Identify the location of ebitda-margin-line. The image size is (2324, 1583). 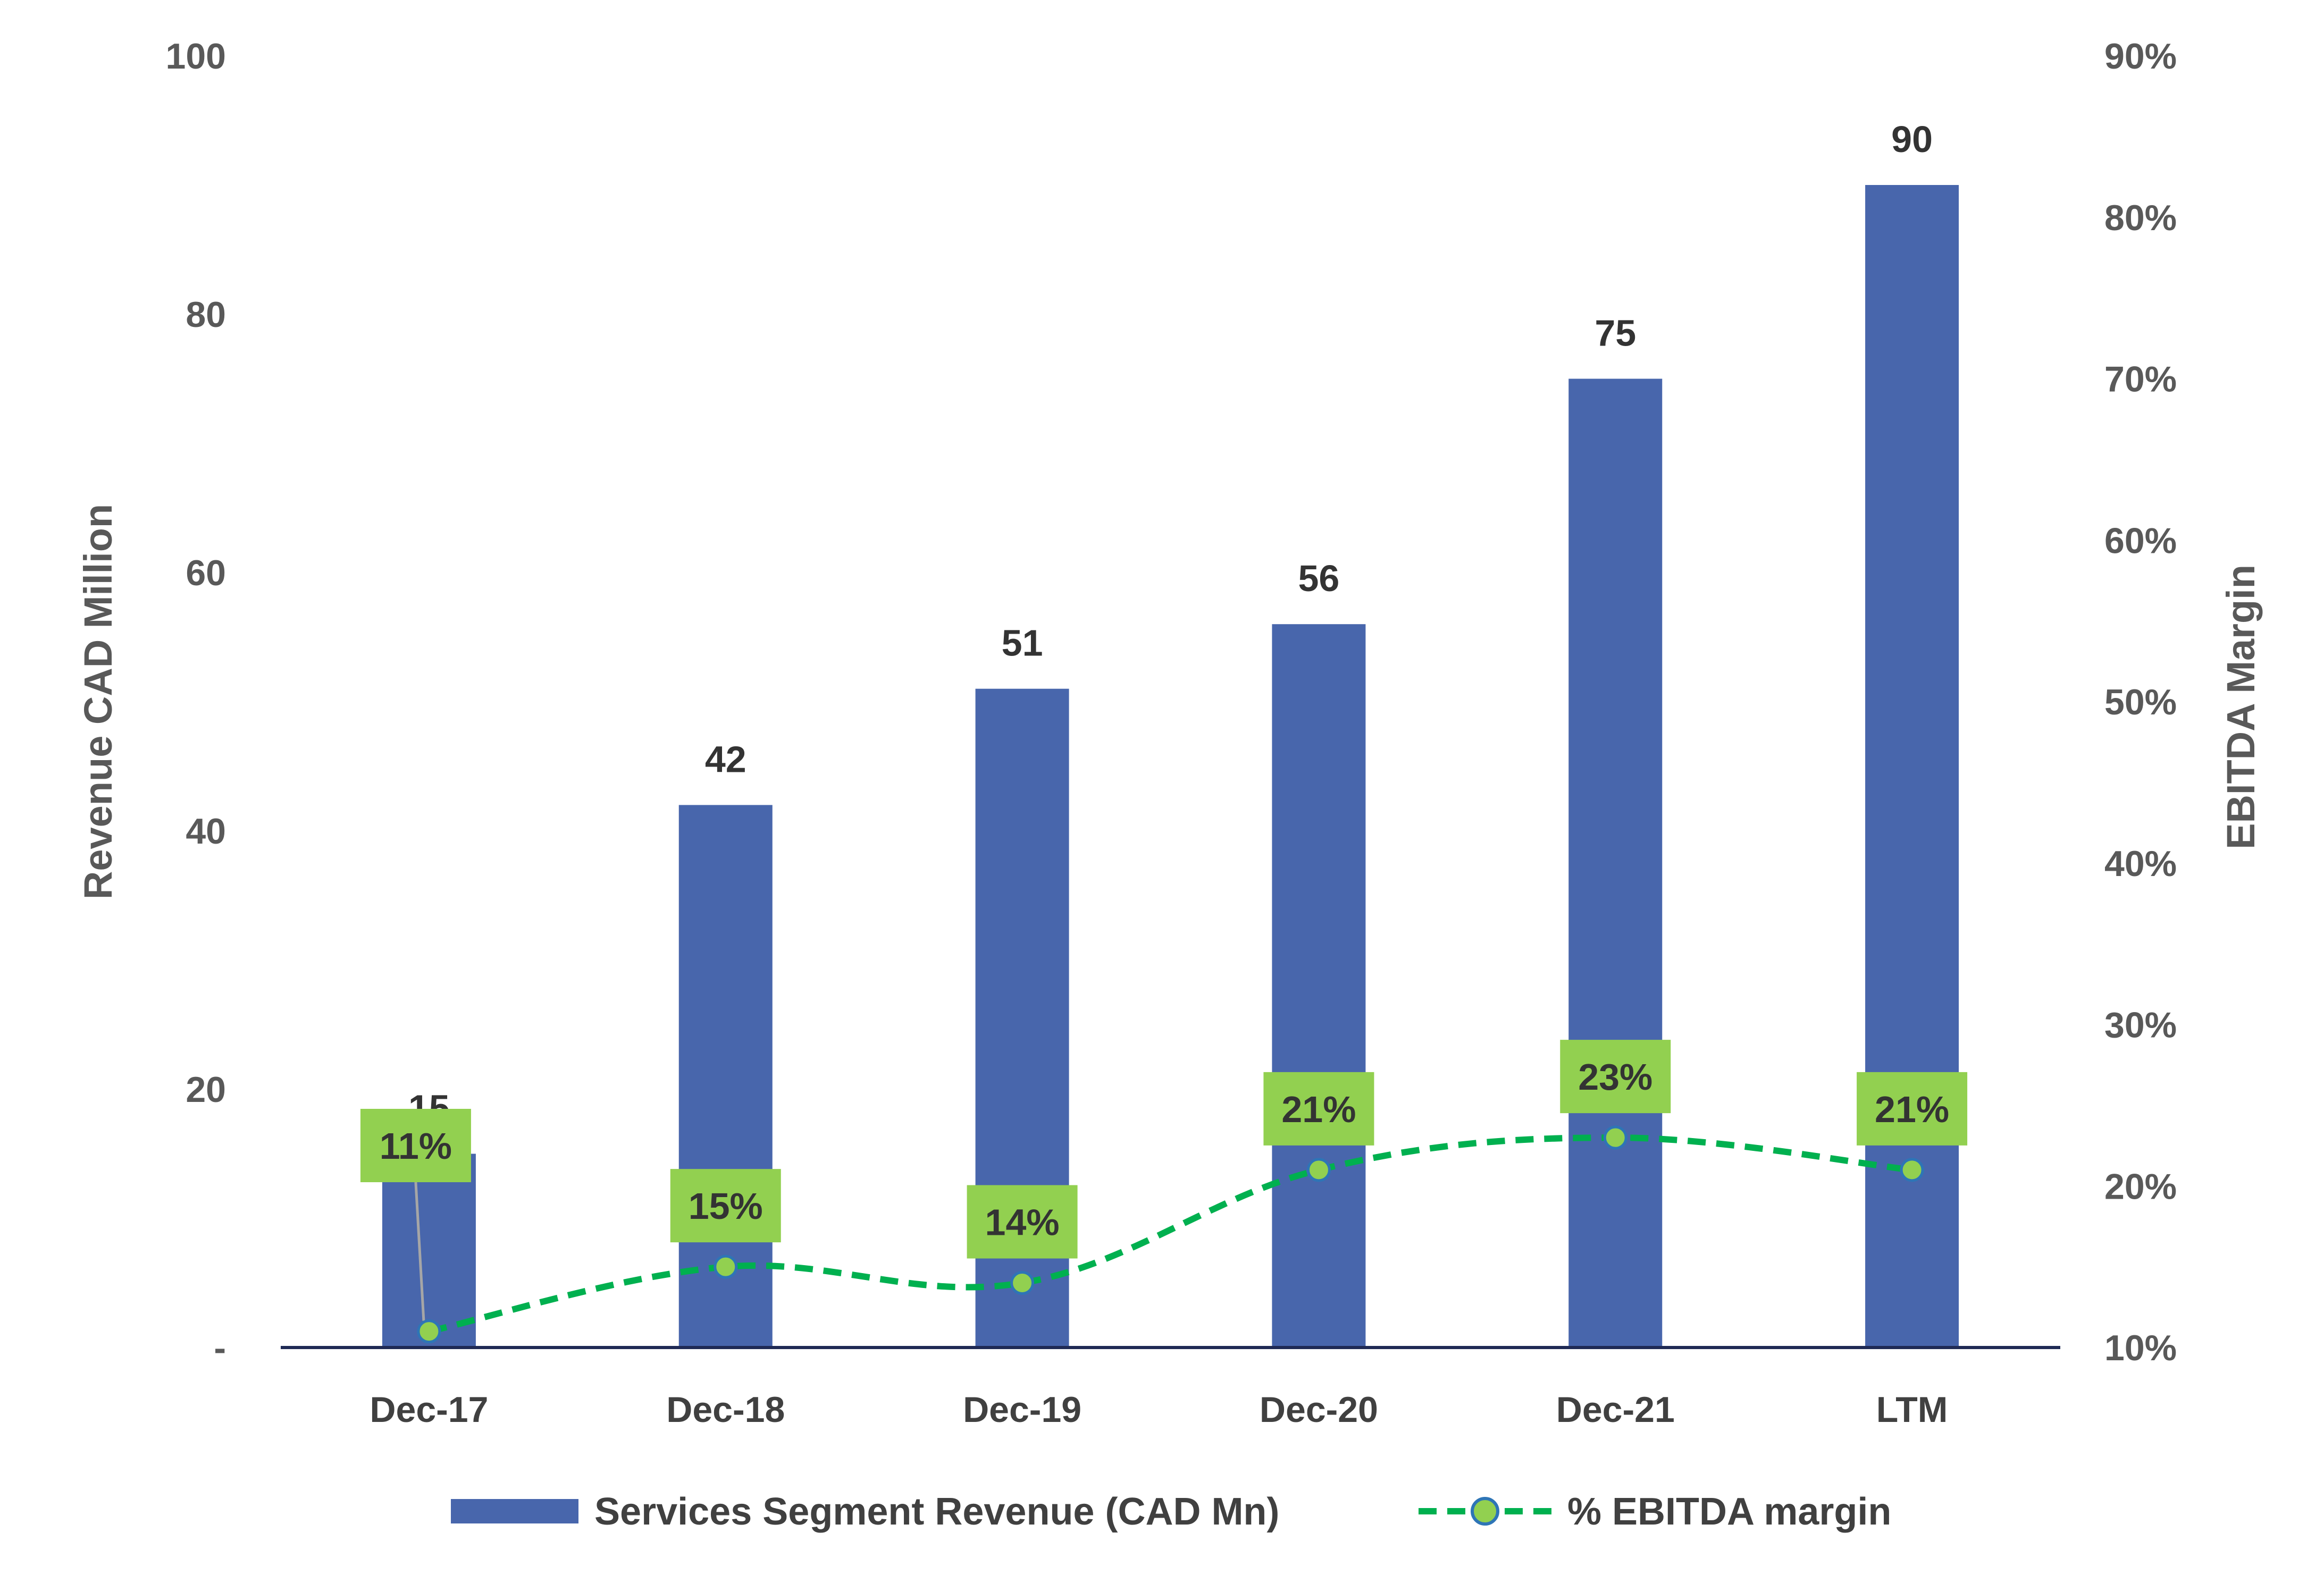
(1170, 1234).